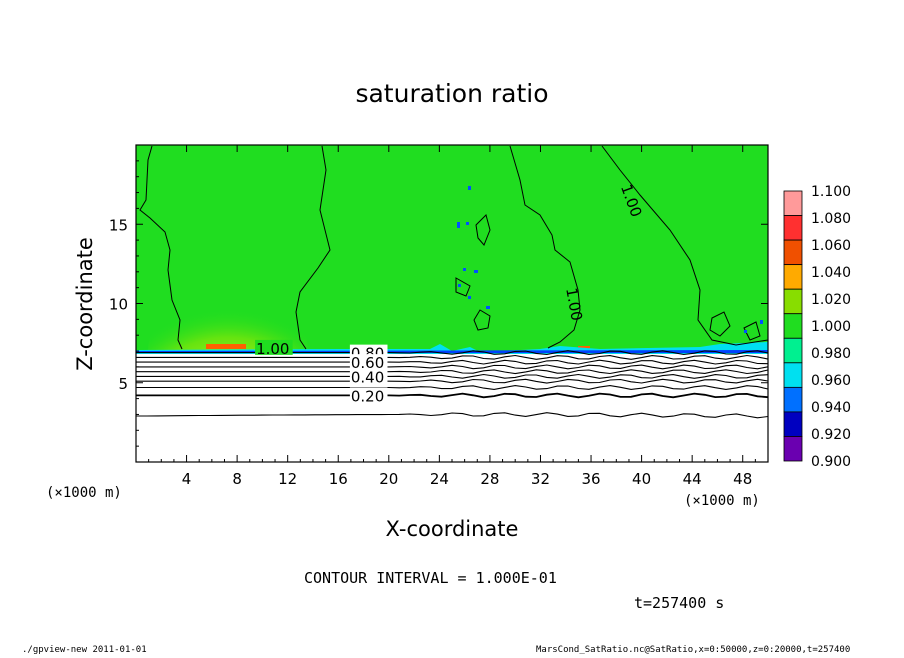 Image resolution: width=904 pixels, height=658 pixels. What do you see at coordinates (831, 354) in the screenshot?
I see `colorbar-label: 0.980` at bounding box center [831, 354].